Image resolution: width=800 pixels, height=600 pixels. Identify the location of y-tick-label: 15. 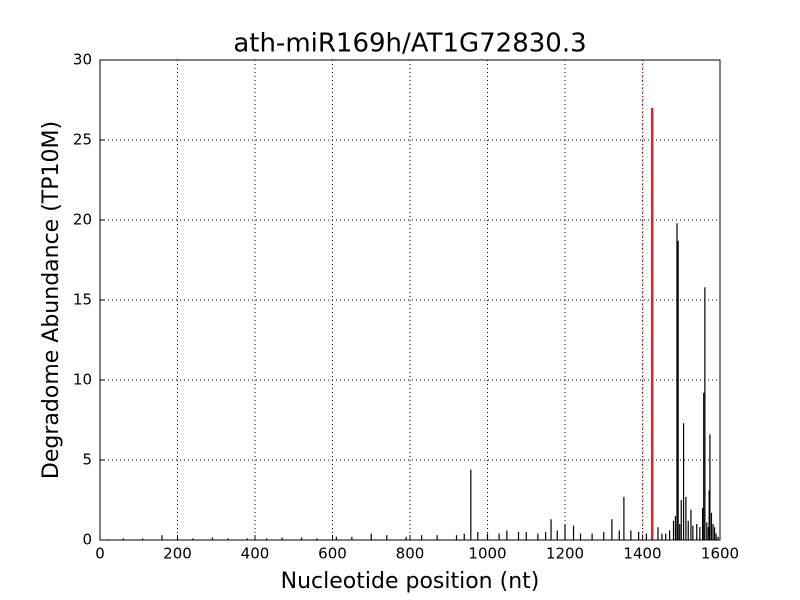
(82, 300).